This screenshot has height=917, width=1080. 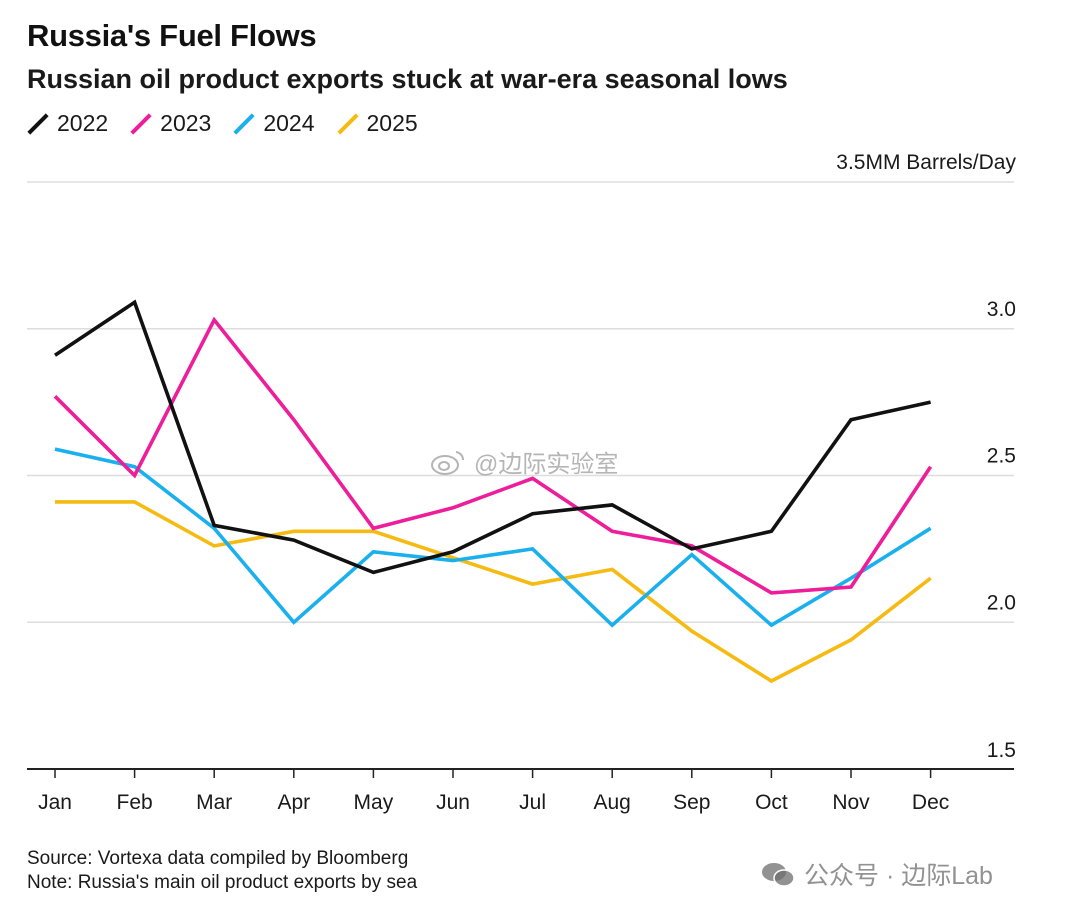 I want to click on watermark-corner: 公众号 · 边际Lab, so click(x=876, y=874).